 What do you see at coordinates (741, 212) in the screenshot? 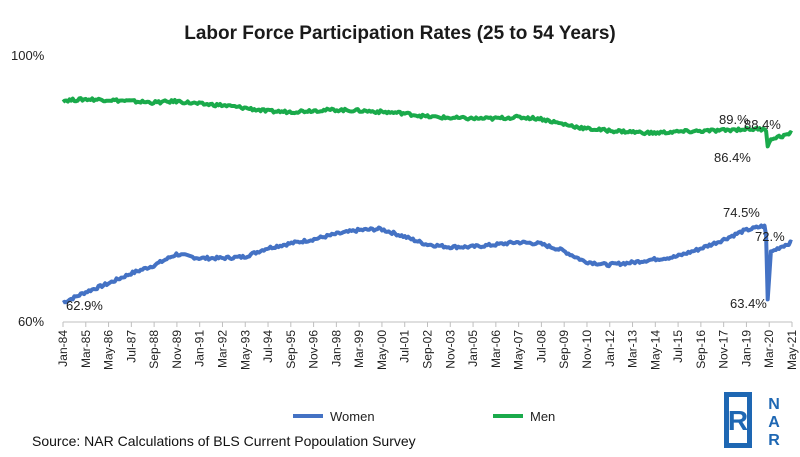
I see `annotation-women-peak: 74.5%` at bounding box center [741, 212].